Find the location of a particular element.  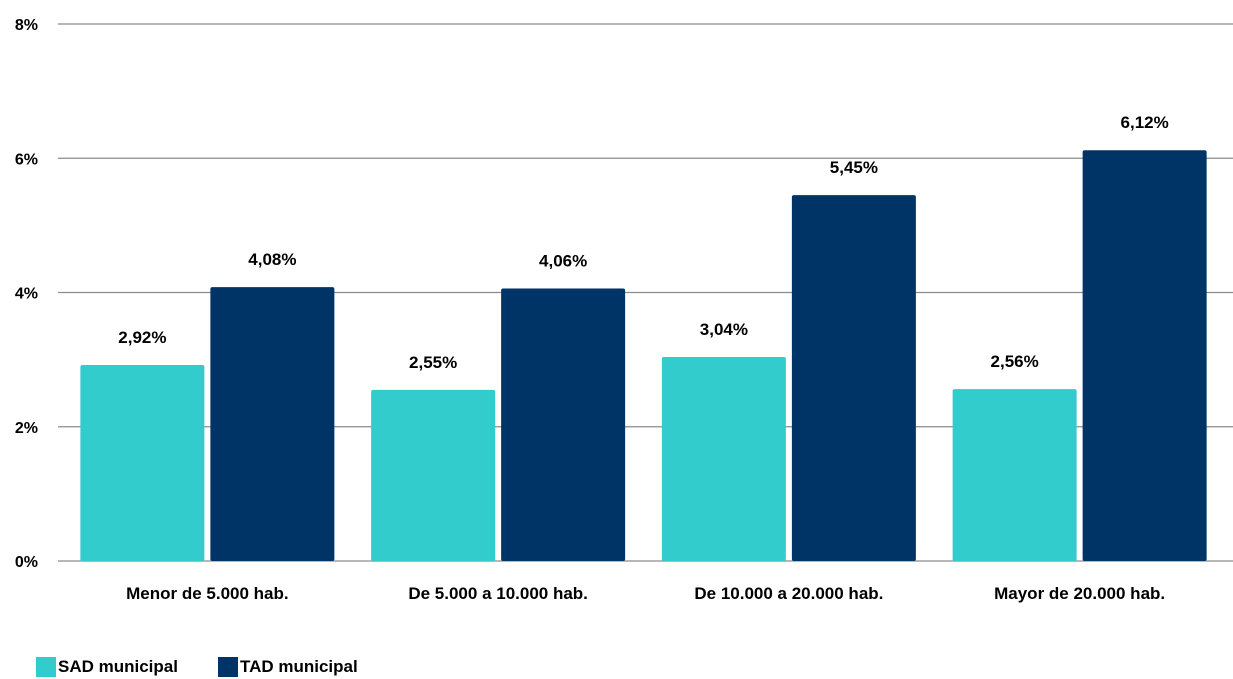

y-tick-label: 4% is located at coordinates (26, 294).